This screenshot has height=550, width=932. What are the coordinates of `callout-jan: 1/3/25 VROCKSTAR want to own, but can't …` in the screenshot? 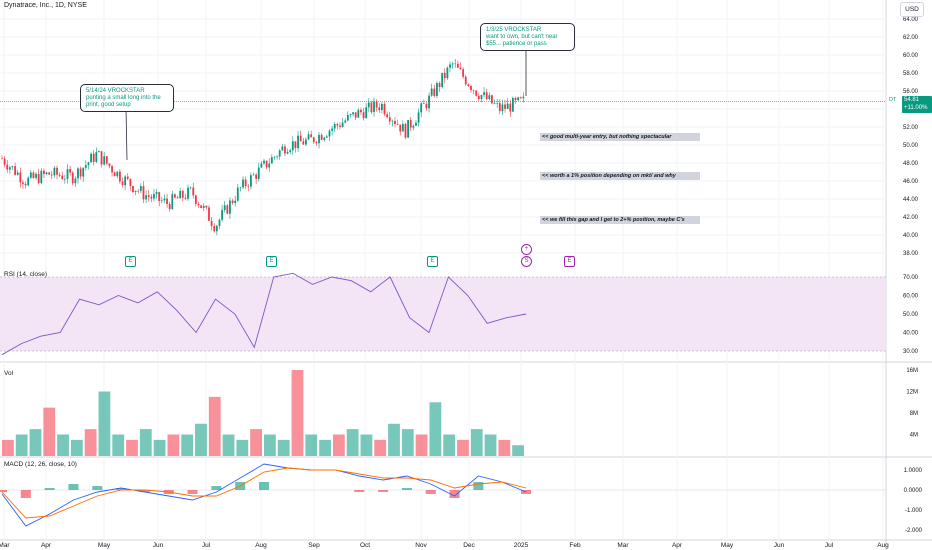 It's located at (527, 37).